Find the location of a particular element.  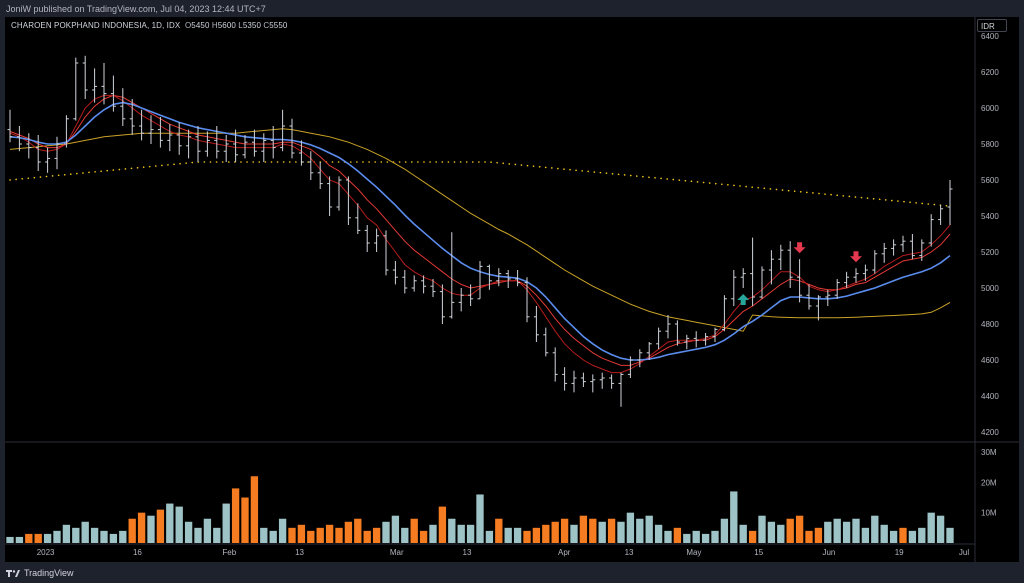

time-tick-label: 19 is located at coordinates (899, 552).